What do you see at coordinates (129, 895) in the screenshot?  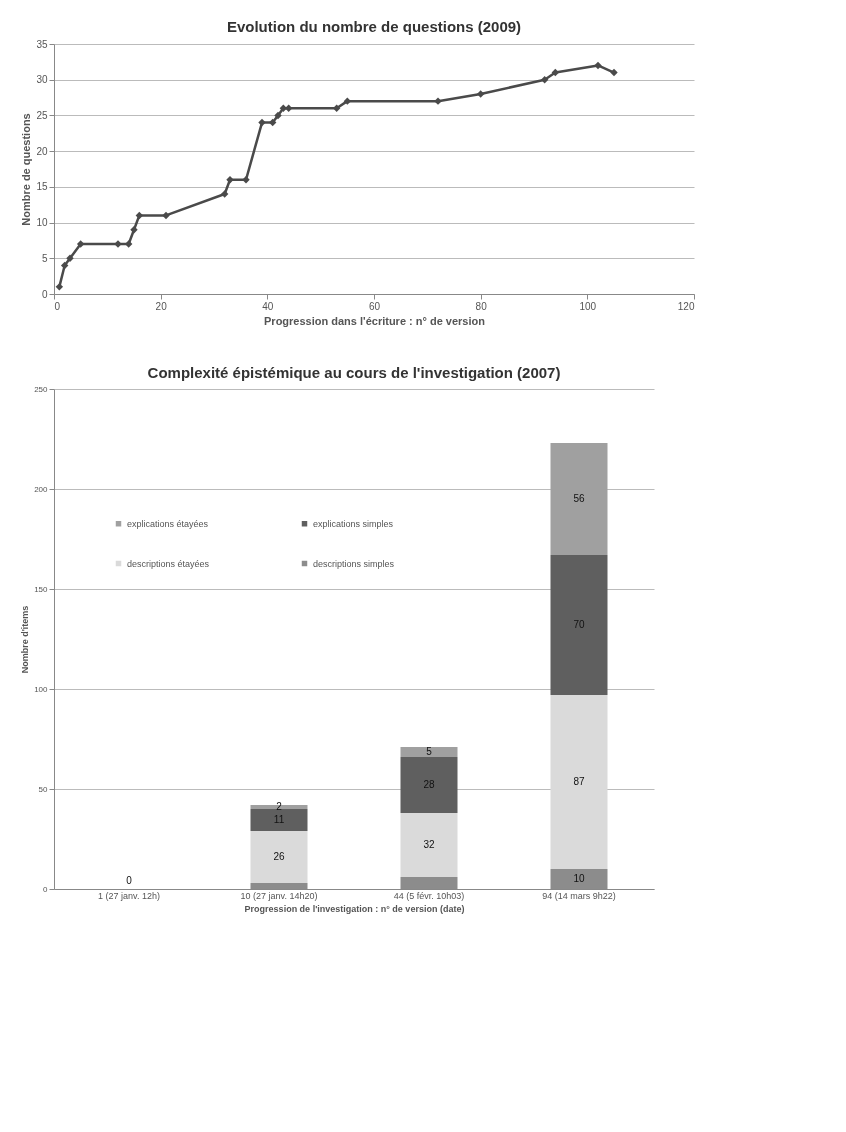 I see `x-tick-label: 1 (27 janv. 12h)` at bounding box center [129, 895].